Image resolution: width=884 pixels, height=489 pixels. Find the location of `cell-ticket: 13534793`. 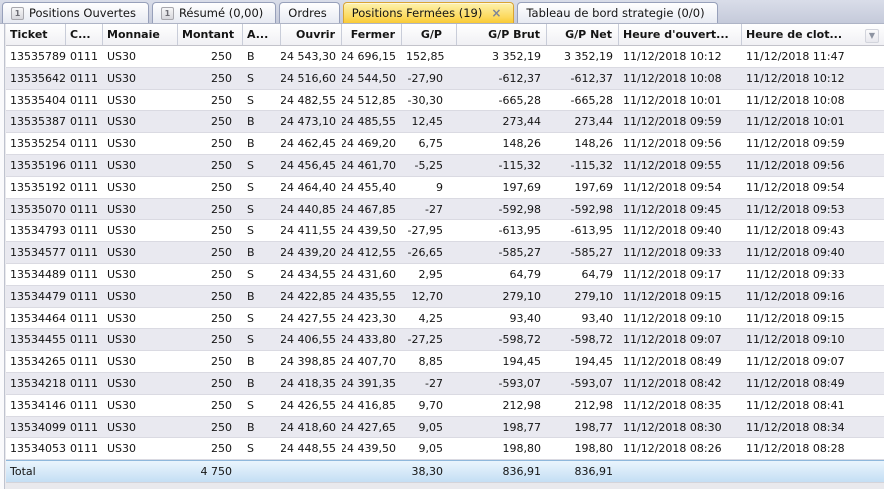

cell-ticket: 13534793 is located at coordinates (38, 231).